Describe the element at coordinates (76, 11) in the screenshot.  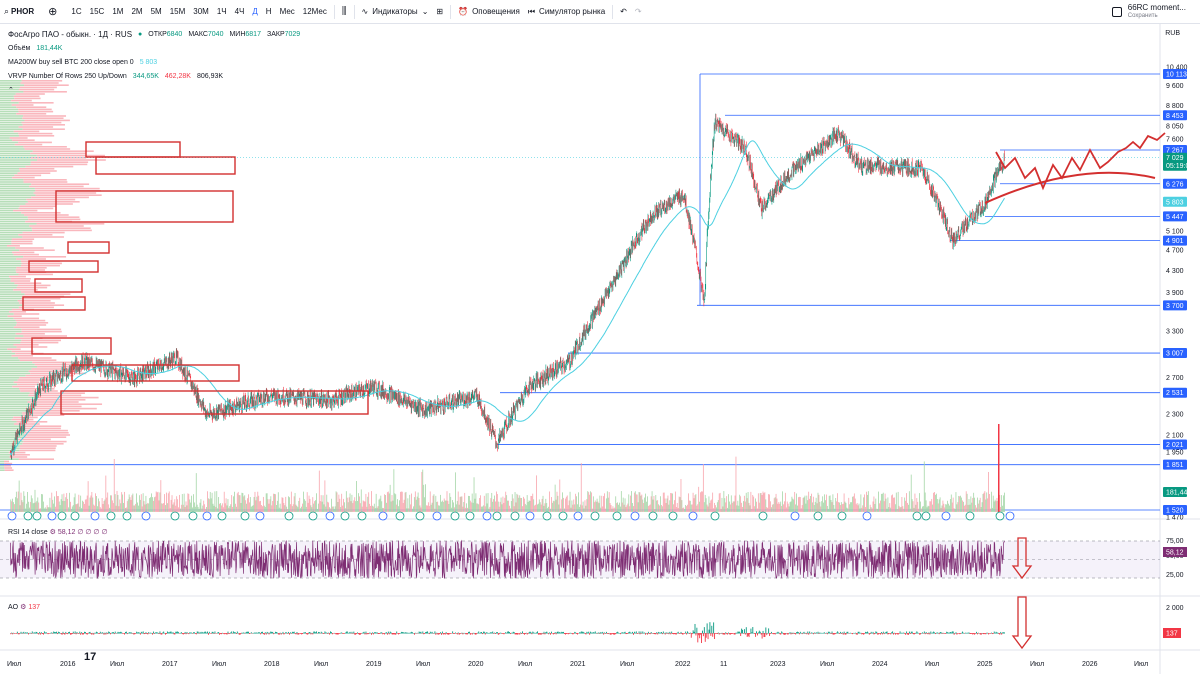
I see `timeframe-0: 1С` at that location.